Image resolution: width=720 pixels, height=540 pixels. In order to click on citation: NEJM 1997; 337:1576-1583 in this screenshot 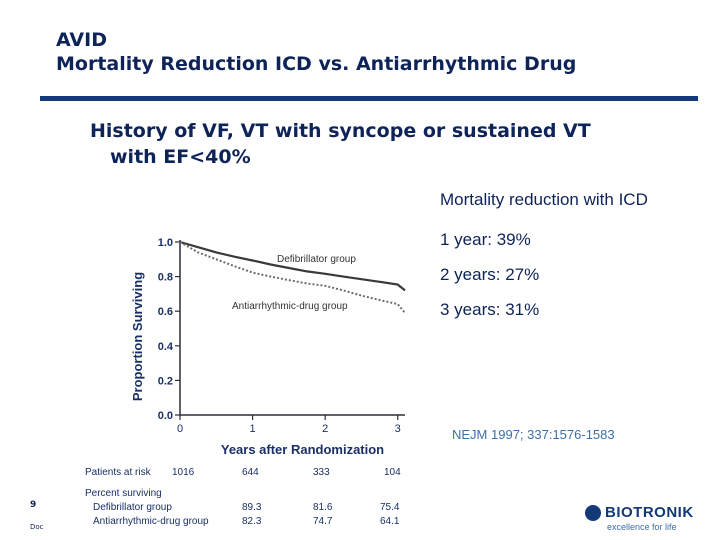, I will do `click(533, 434)`.